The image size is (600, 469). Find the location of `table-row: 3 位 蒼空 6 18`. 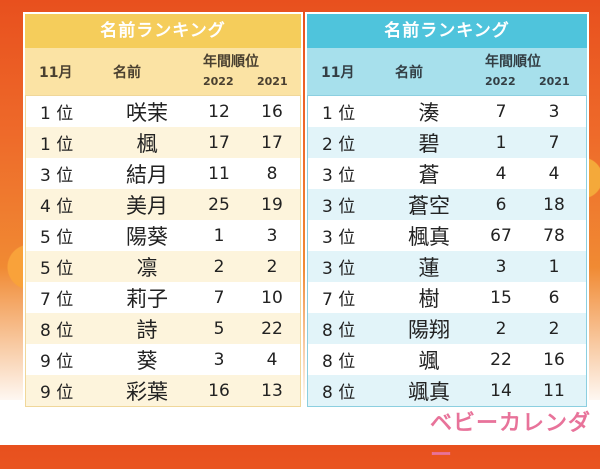

table-row: 3 位 蒼空 6 18 is located at coordinates (447, 204).